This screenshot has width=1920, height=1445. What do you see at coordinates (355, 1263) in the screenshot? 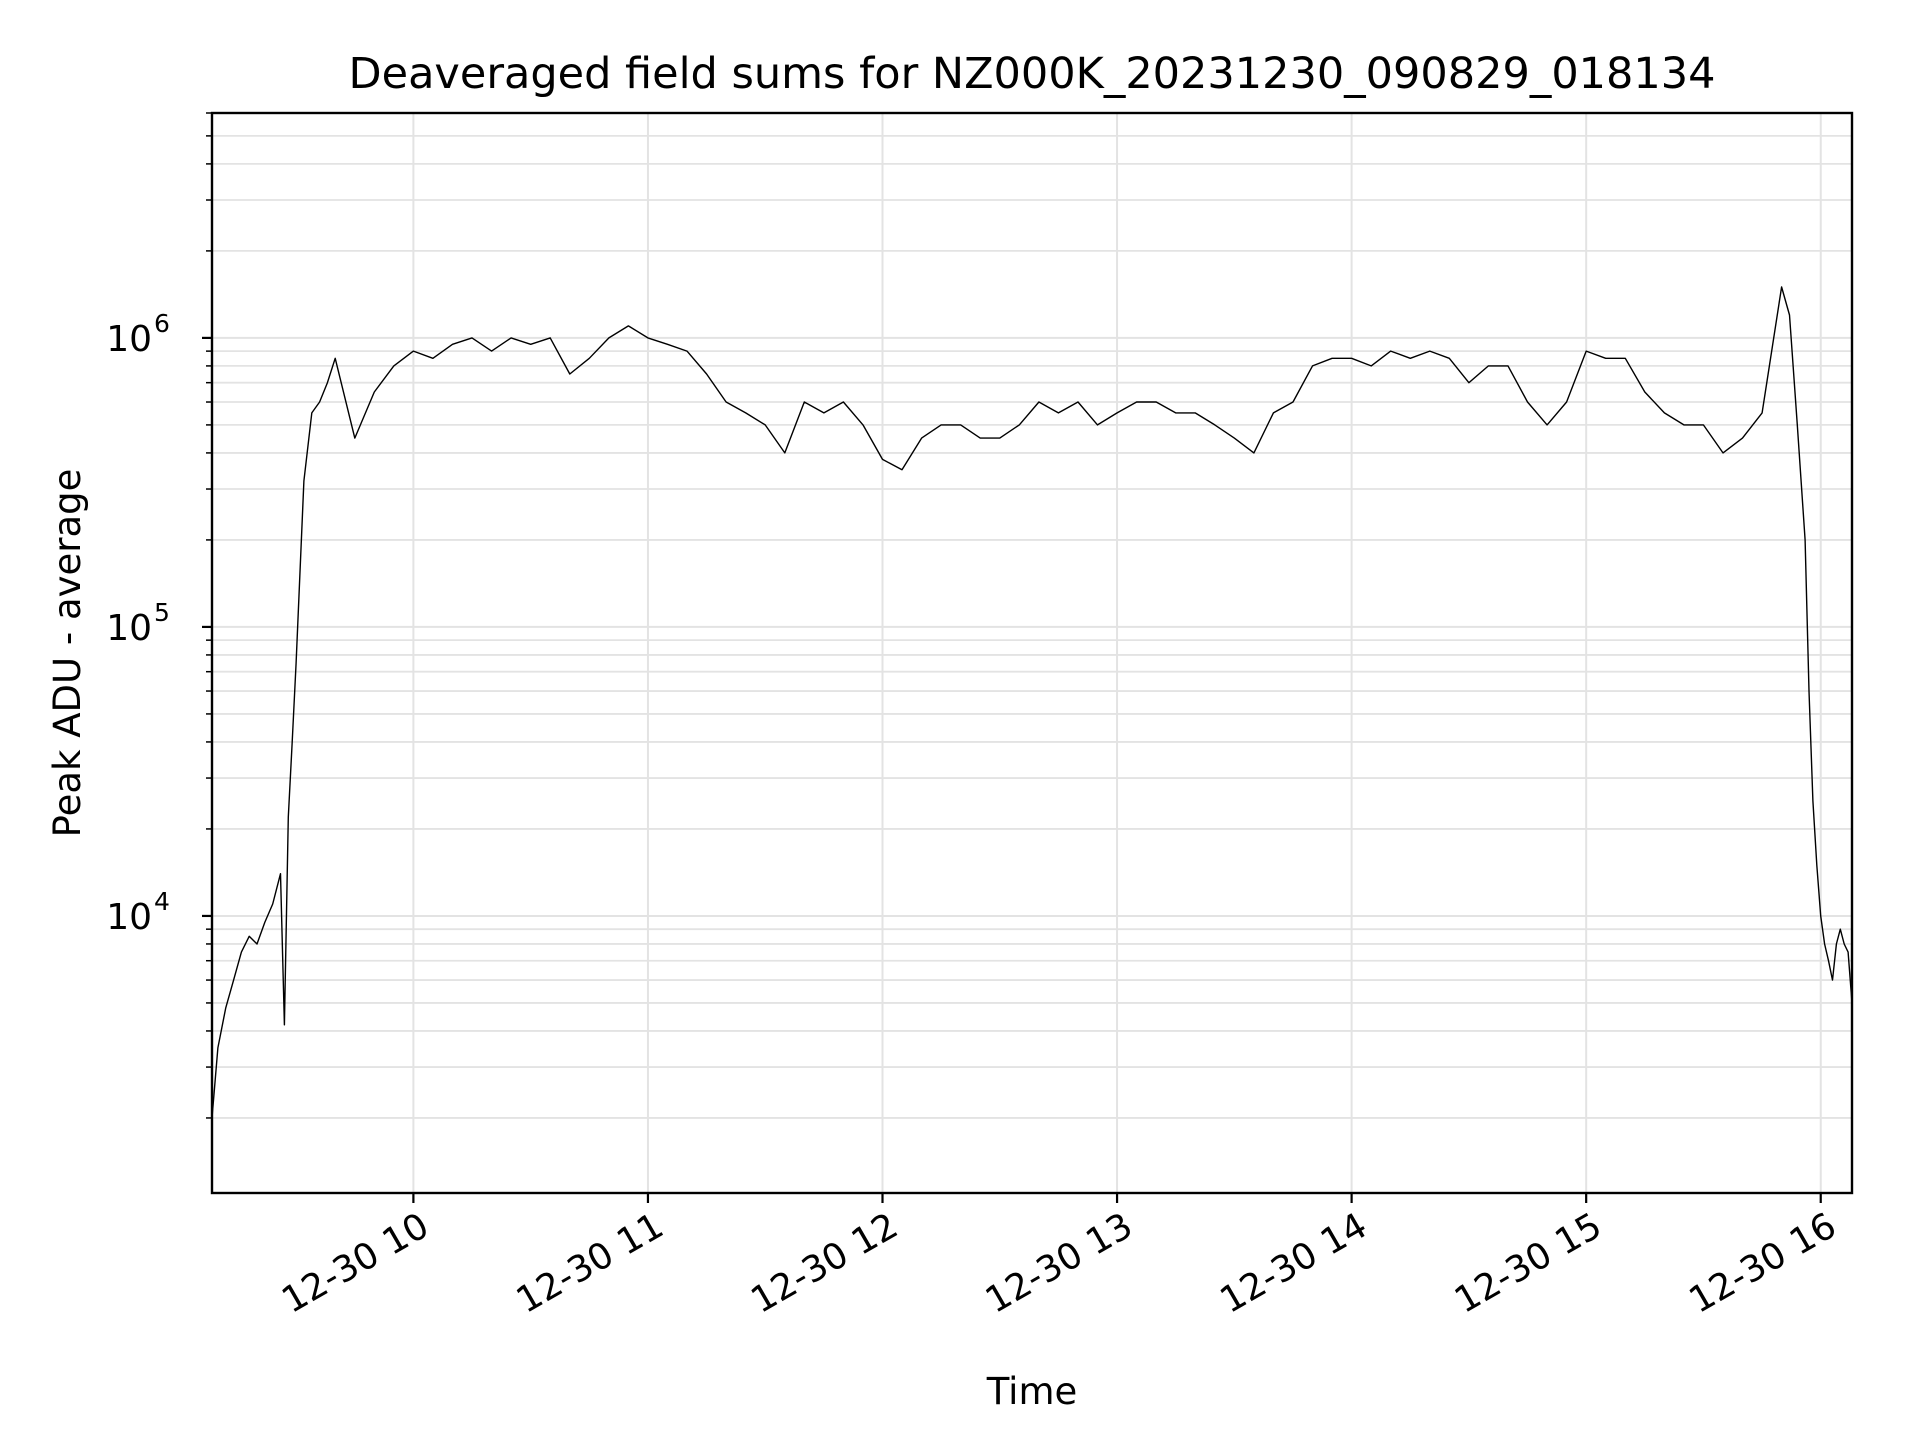
I see `x-tick-label: 12-30 10` at bounding box center [355, 1263].